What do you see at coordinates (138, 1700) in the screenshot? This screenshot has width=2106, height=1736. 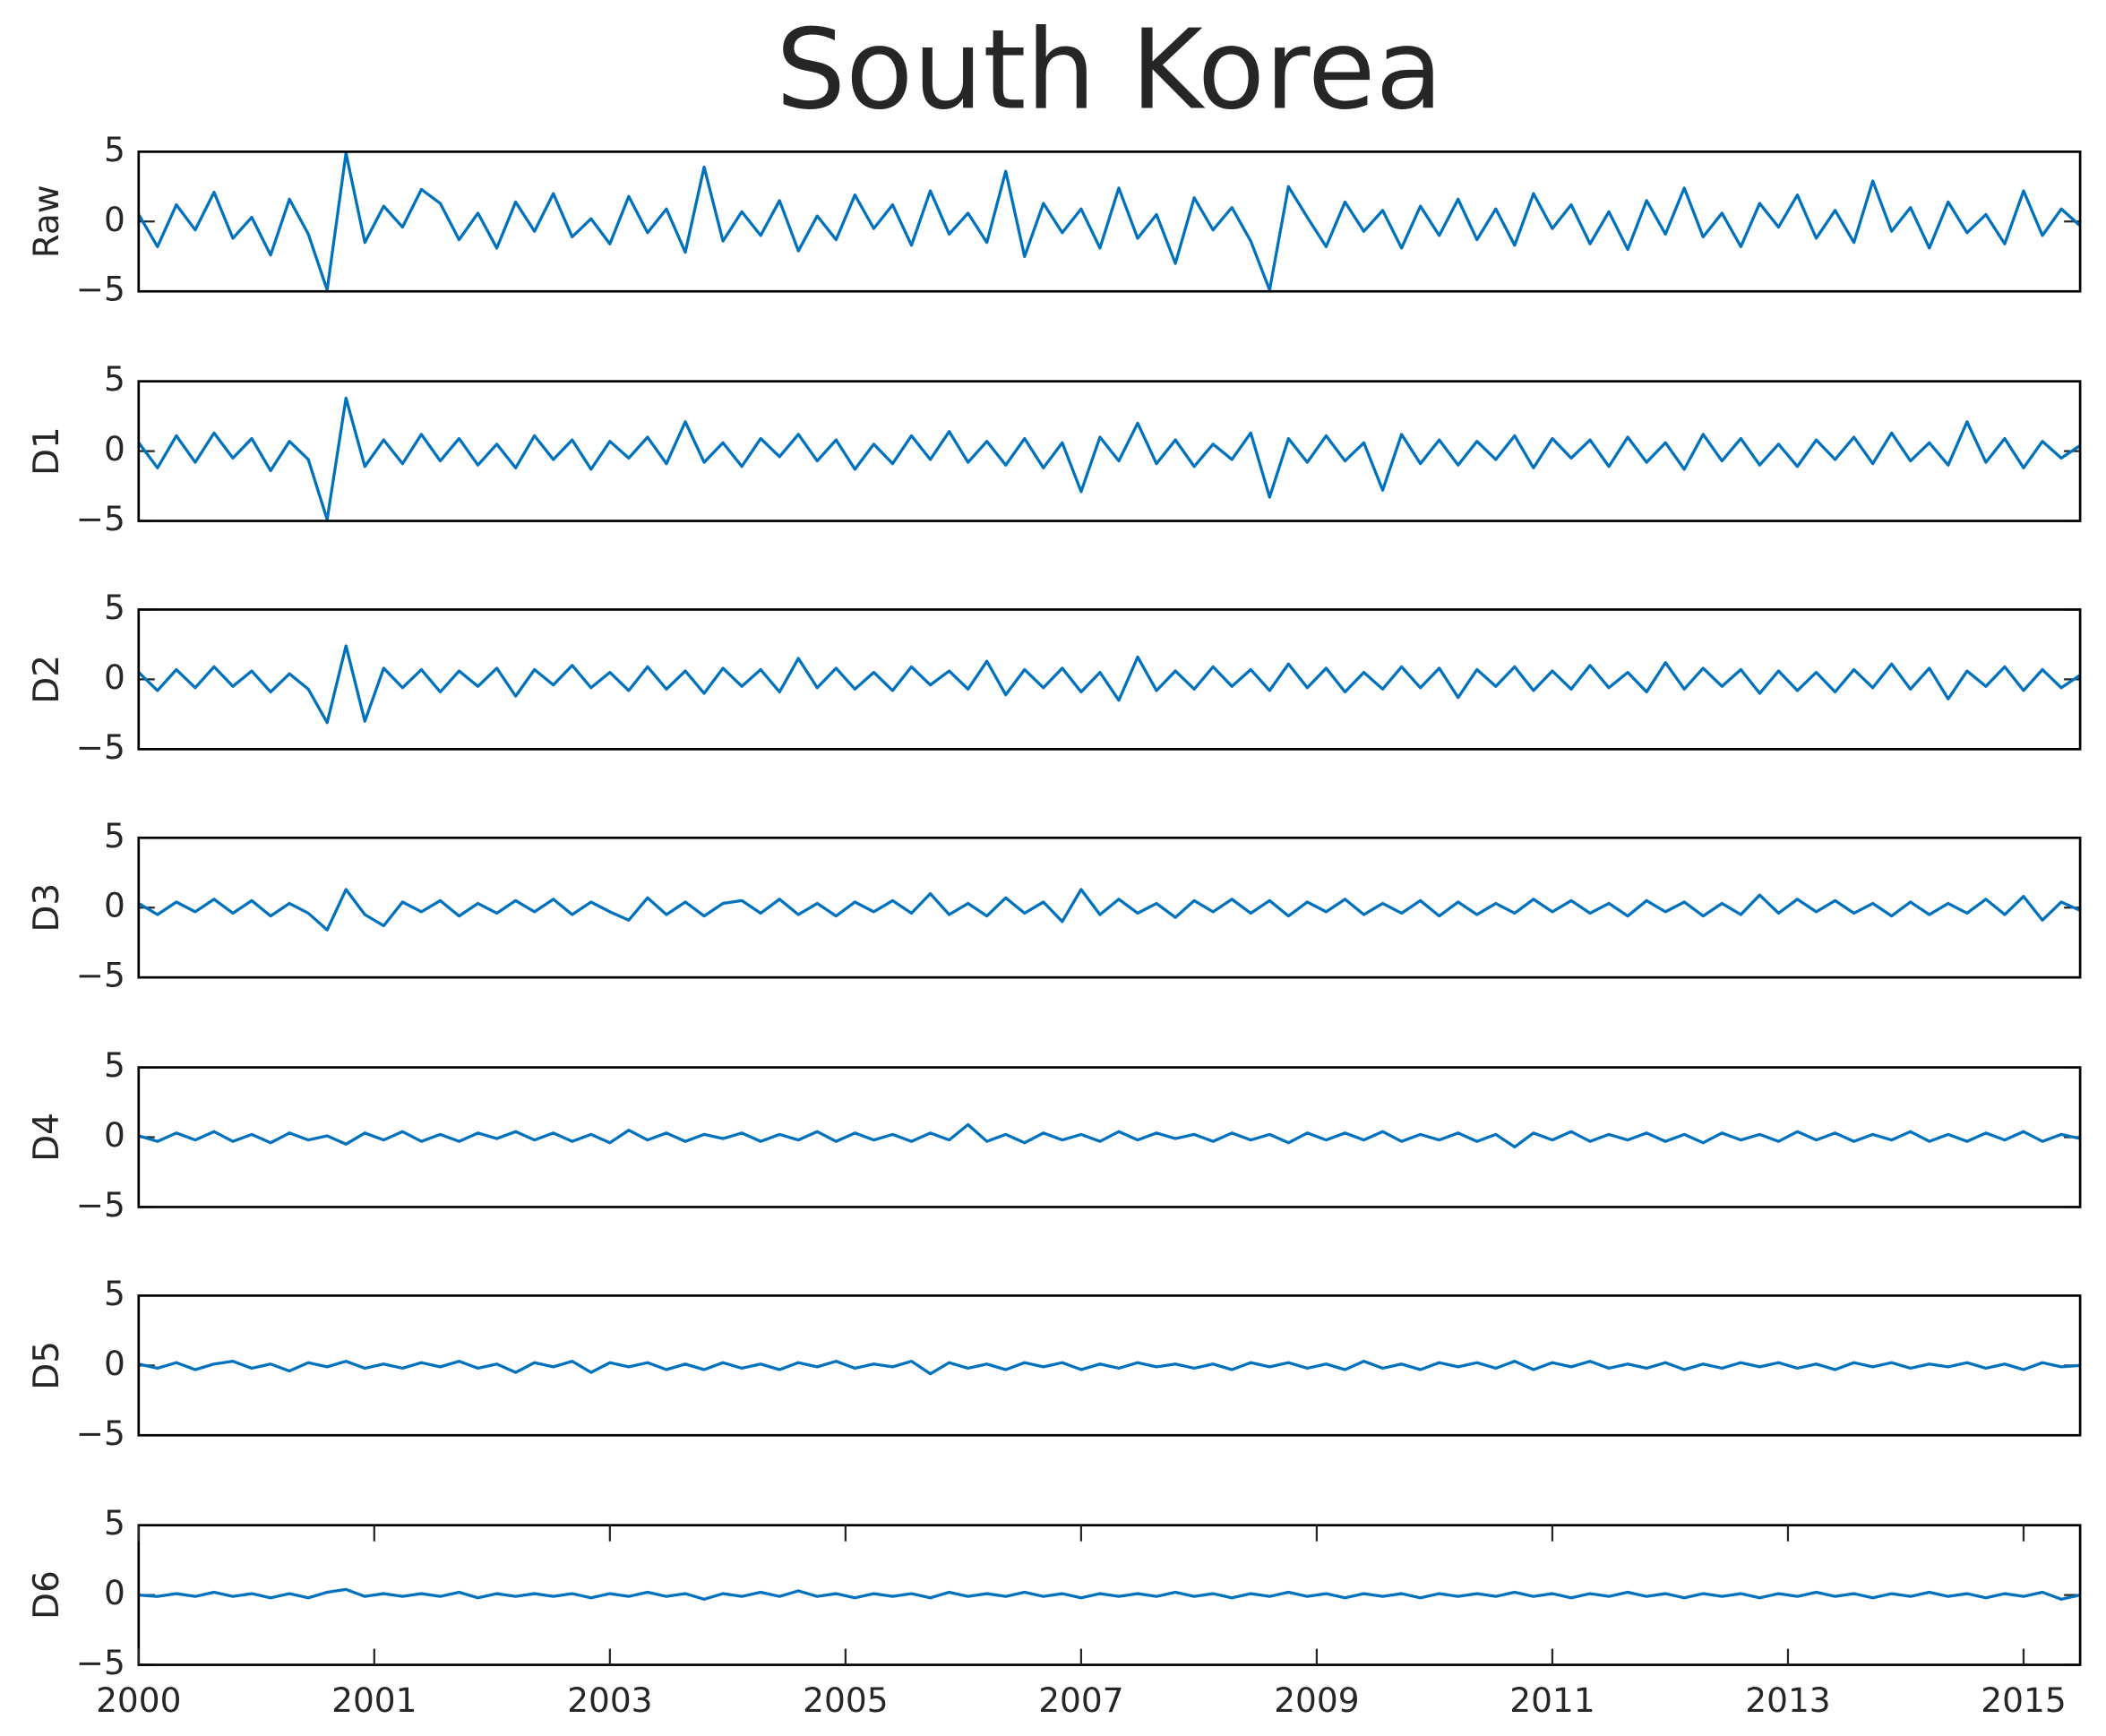 I see `x-tick-label: 2000` at bounding box center [138, 1700].